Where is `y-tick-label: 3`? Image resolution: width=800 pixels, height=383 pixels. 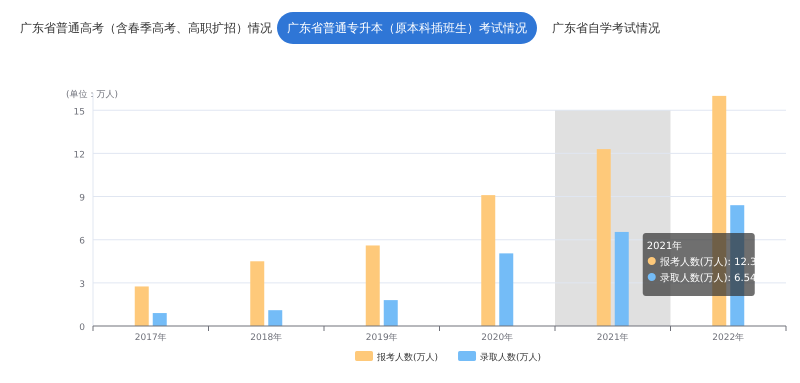
y-tick-label: 3 is located at coordinates (82, 285).